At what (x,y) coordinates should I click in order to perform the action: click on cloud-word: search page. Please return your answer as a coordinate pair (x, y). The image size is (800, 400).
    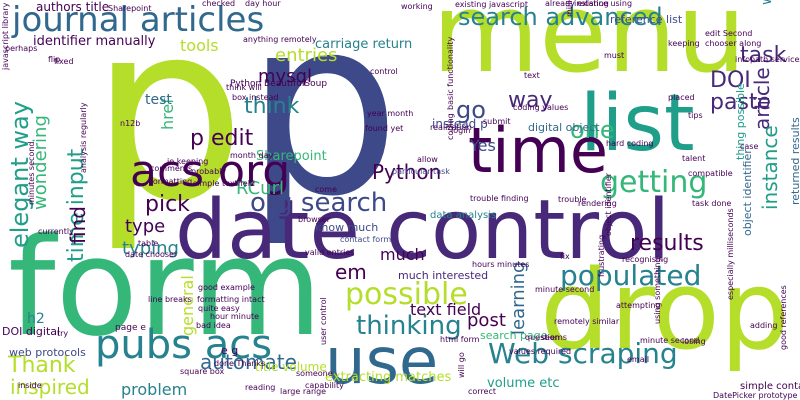
    Looking at the image, I should click on (514, 335).